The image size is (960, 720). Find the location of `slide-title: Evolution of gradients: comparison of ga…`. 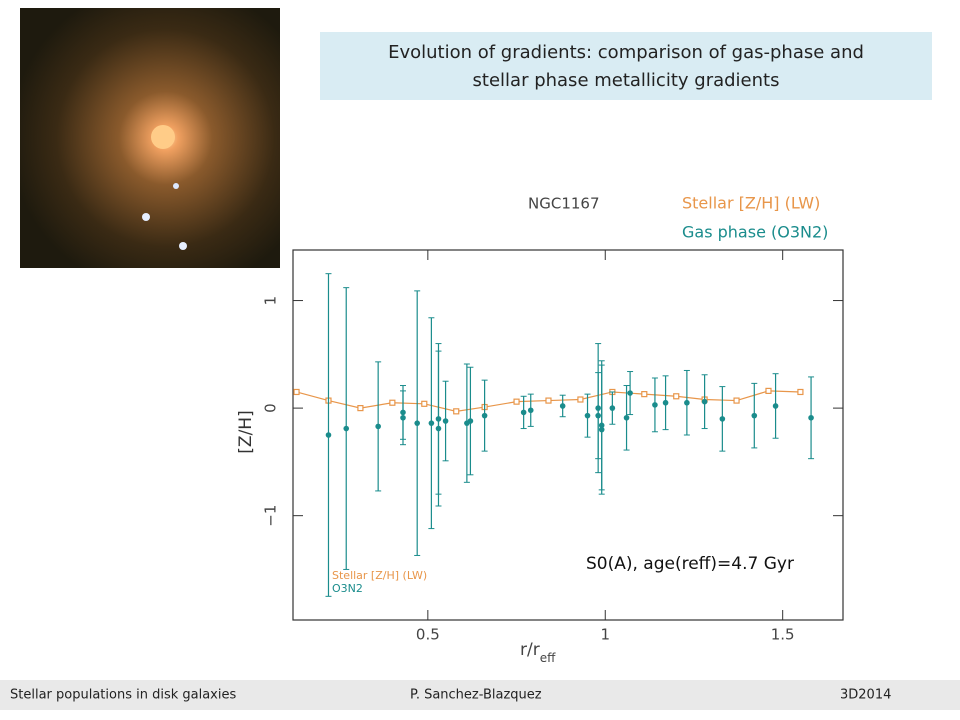

slide-title: Evolution of gradients: comparison of ga… is located at coordinates (626, 52).